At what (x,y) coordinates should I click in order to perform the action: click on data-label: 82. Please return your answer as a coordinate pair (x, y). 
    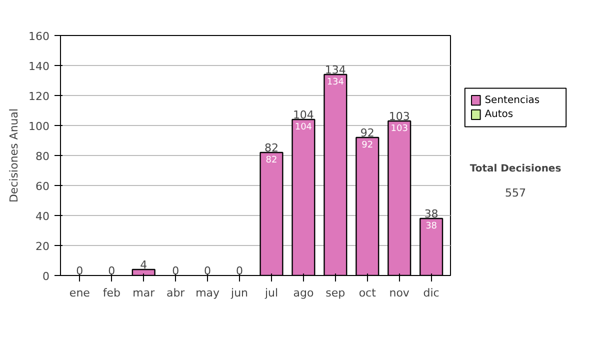
    Looking at the image, I should click on (272, 161).